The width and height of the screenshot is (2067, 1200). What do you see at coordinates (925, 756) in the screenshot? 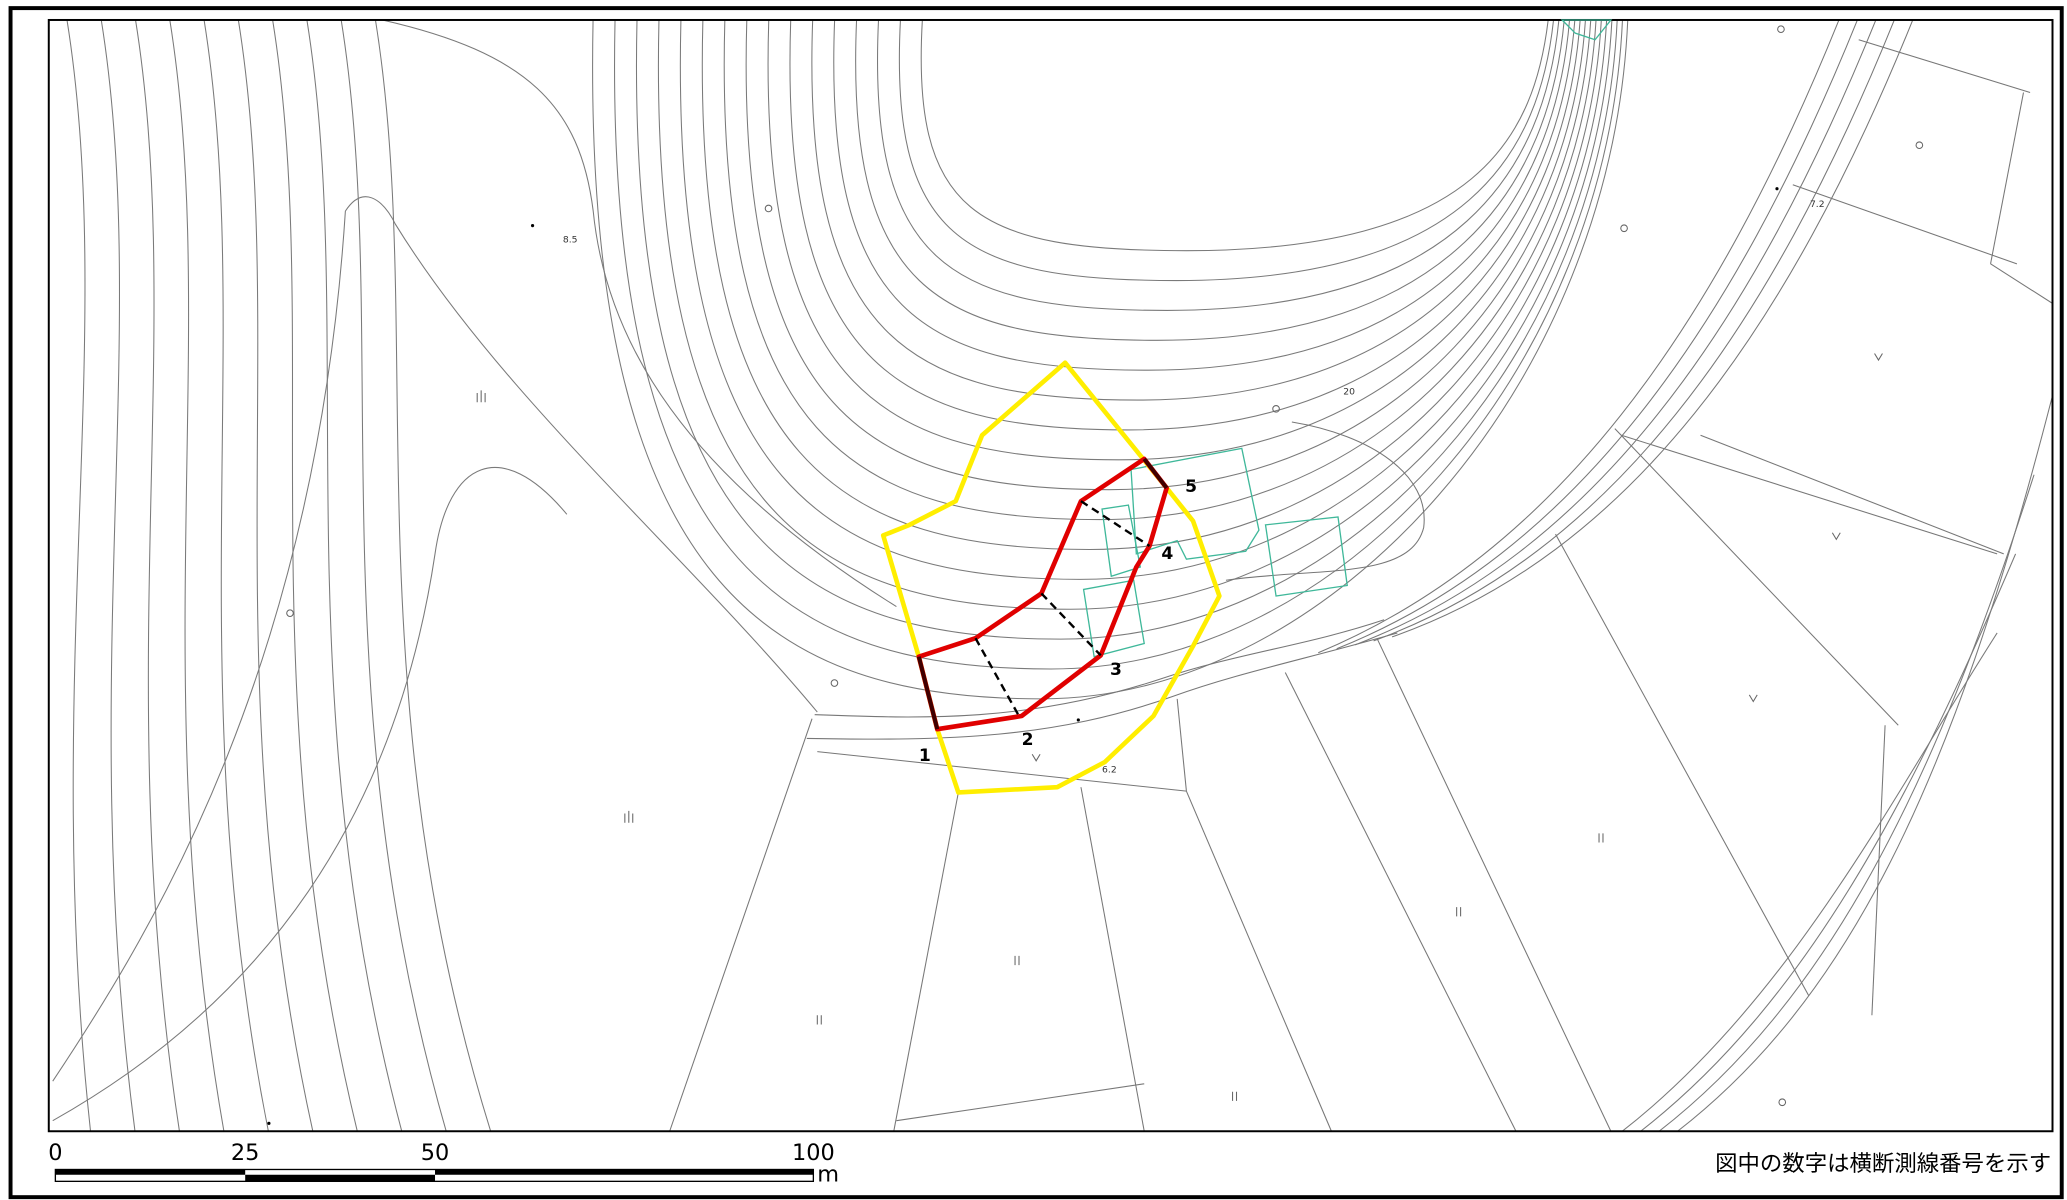
I see `section-label: 1` at bounding box center [925, 756].